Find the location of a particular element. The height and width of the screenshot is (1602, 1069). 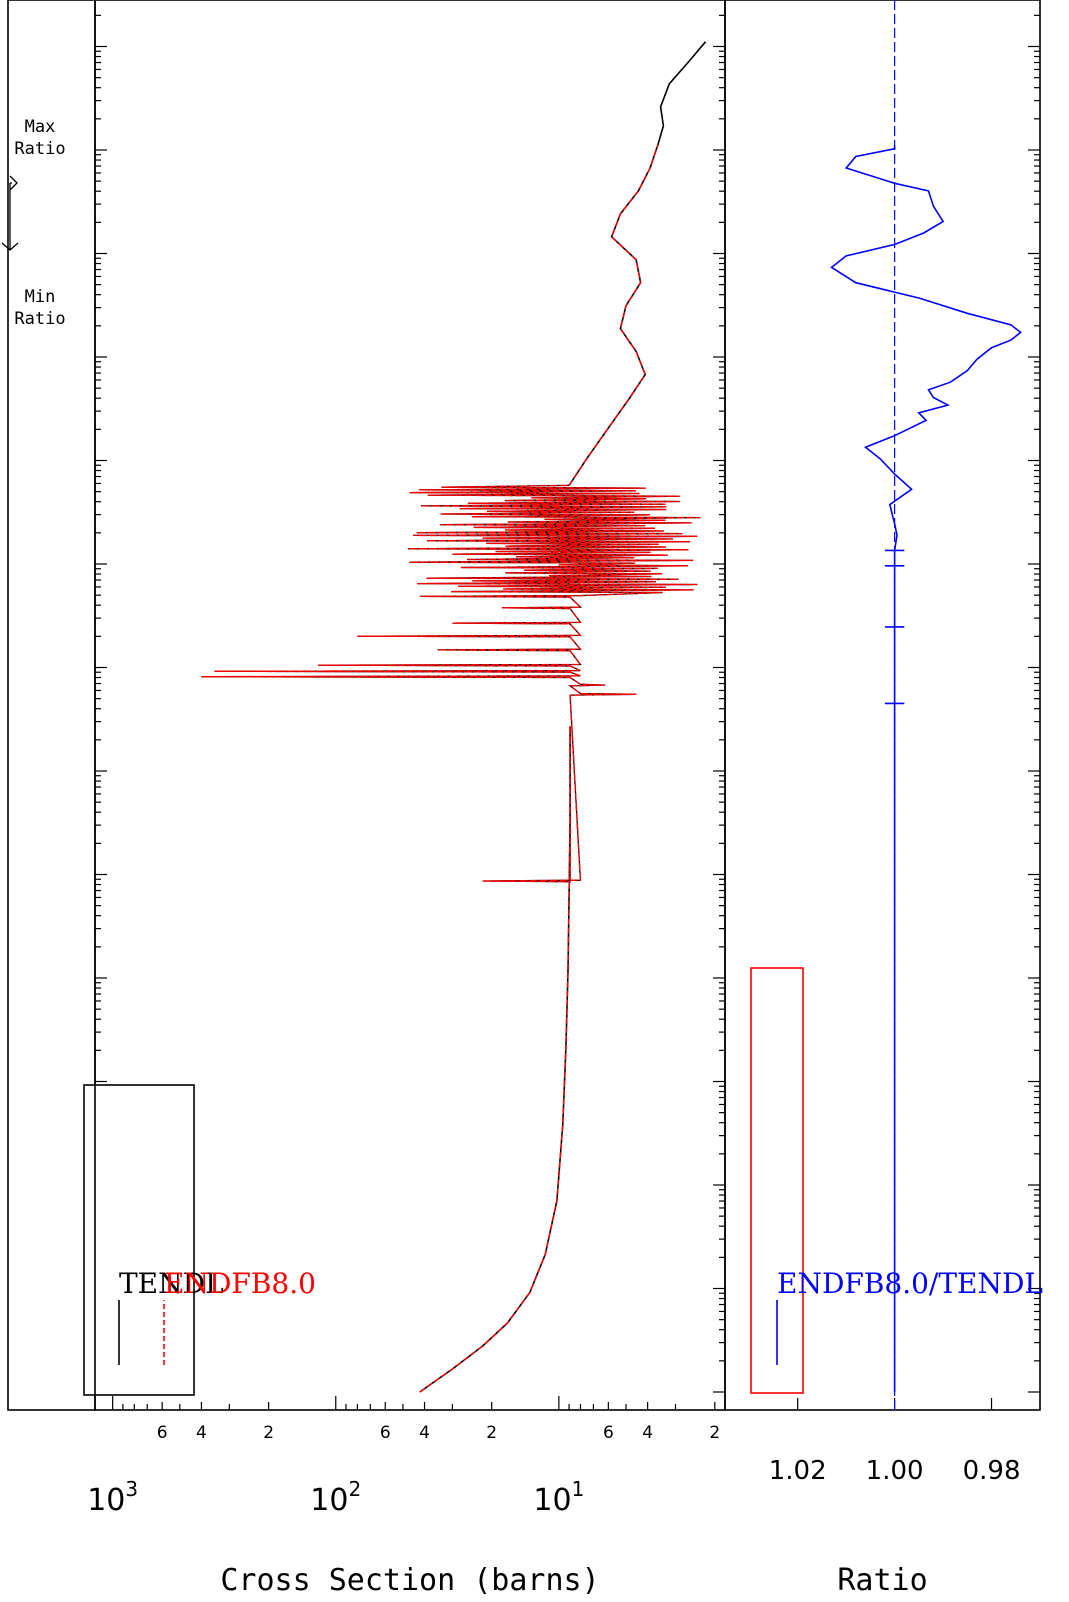

ratio-ylabel: Ratio is located at coordinates (882, 1580).